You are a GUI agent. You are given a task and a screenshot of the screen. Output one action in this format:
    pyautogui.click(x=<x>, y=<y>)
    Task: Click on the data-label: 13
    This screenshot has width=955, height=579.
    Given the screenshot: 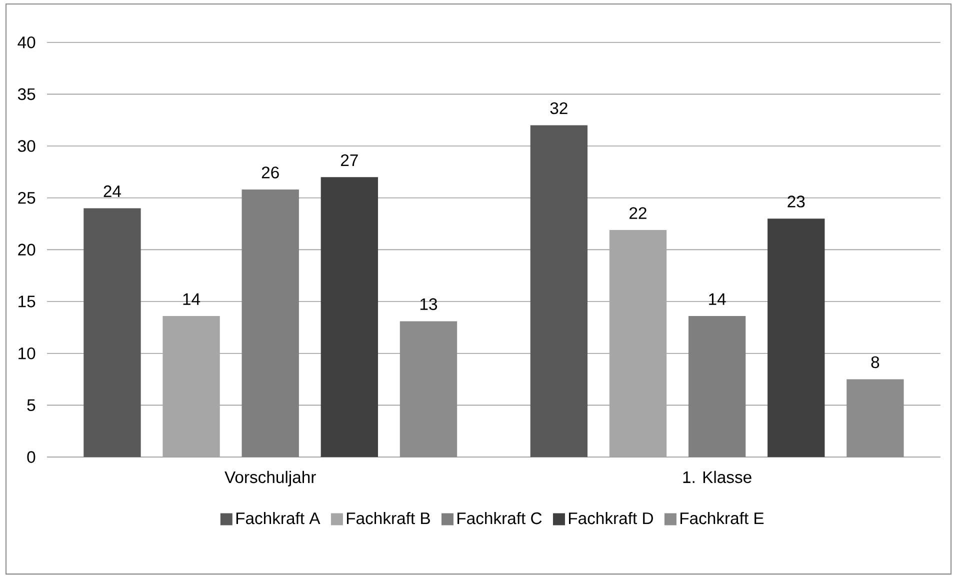 What is the action you would take?
    pyautogui.click(x=429, y=304)
    